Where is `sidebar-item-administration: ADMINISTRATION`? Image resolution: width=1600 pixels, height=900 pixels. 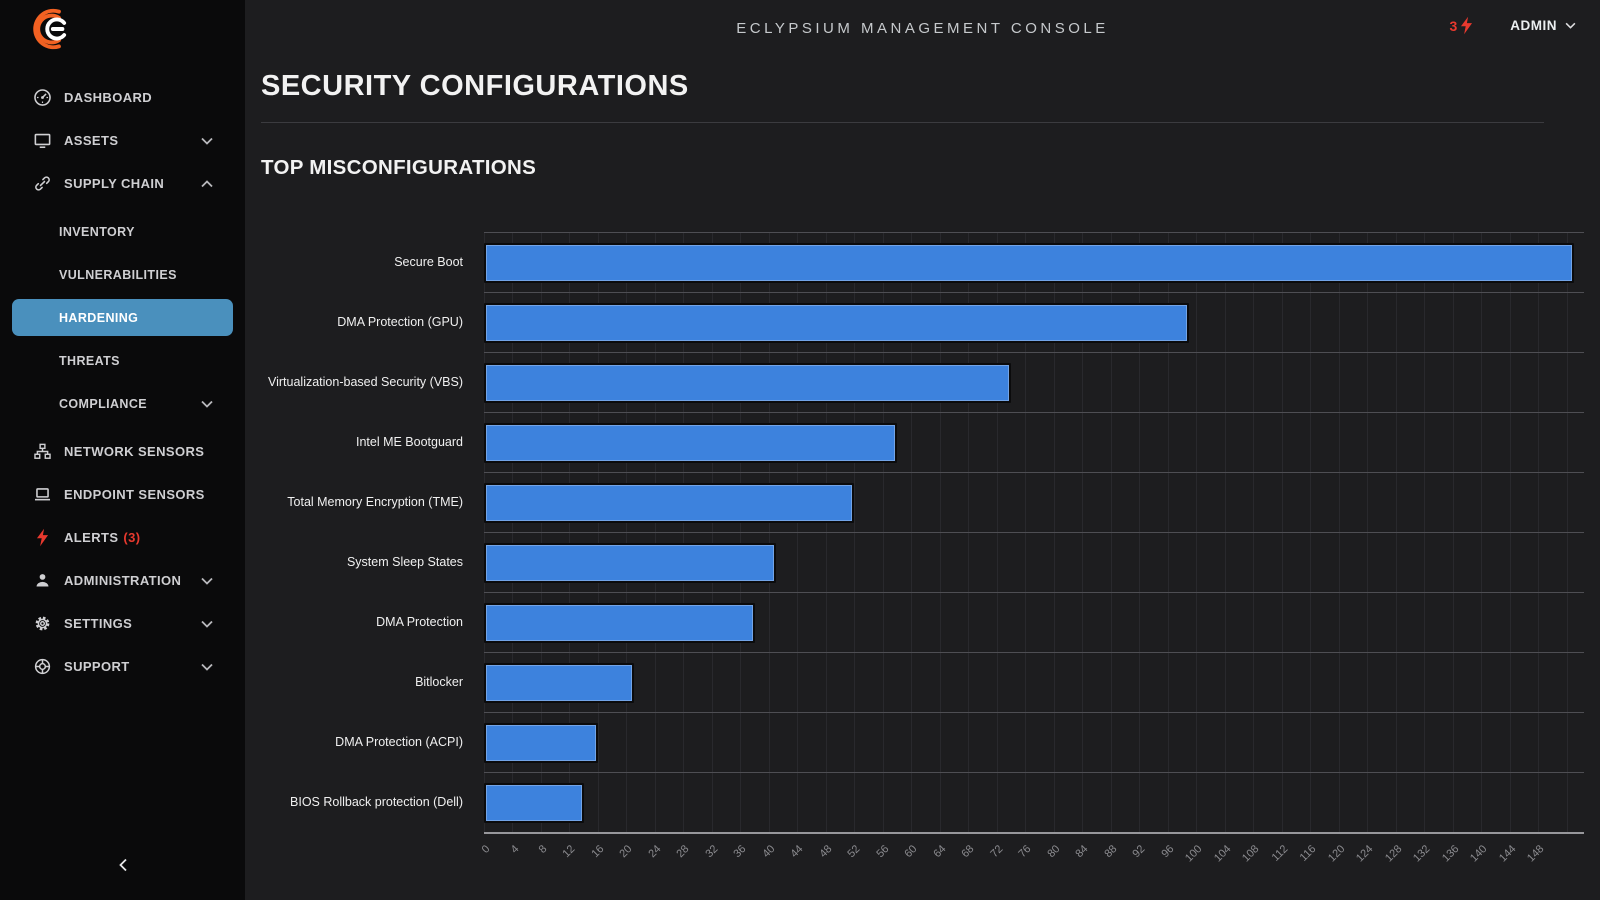
sidebar-item-administration: ADMINISTRATION is located at coordinates (122, 580).